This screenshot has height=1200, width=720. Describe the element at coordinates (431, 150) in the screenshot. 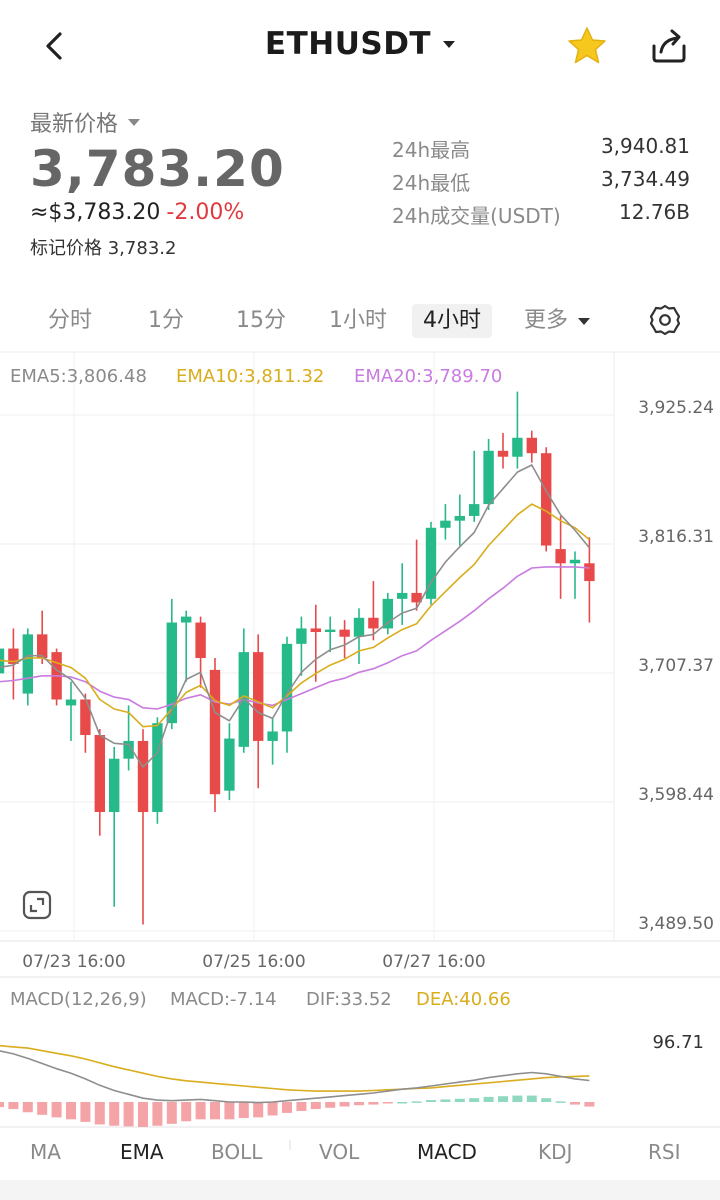

I see `stat-label: 24h最高` at that location.